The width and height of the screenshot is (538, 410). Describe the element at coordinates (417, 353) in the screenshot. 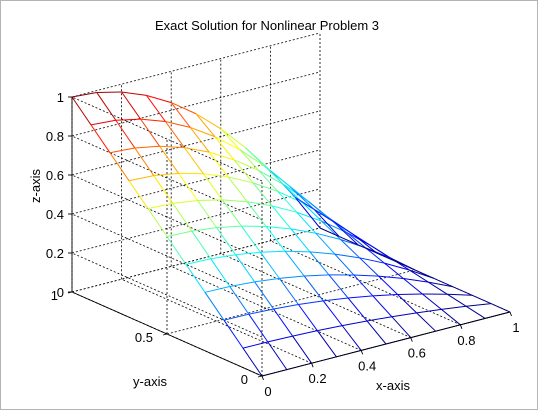

I see `x-tick-label: 0.6` at that location.